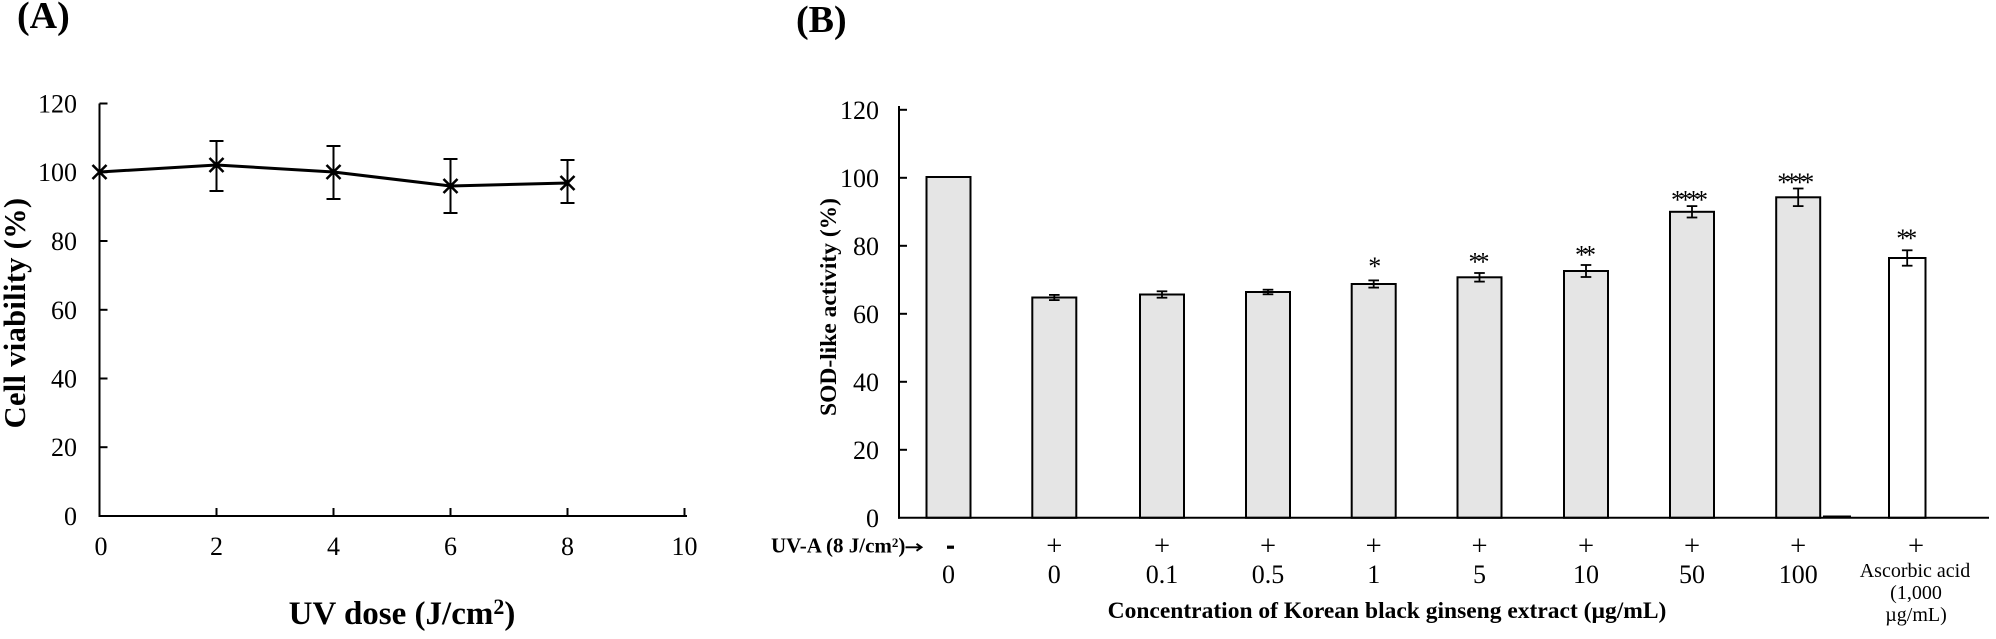 The width and height of the screenshot is (1996, 639). Describe the element at coordinates (567, 546) in the screenshot. I see `svg-text: 8` at that location.